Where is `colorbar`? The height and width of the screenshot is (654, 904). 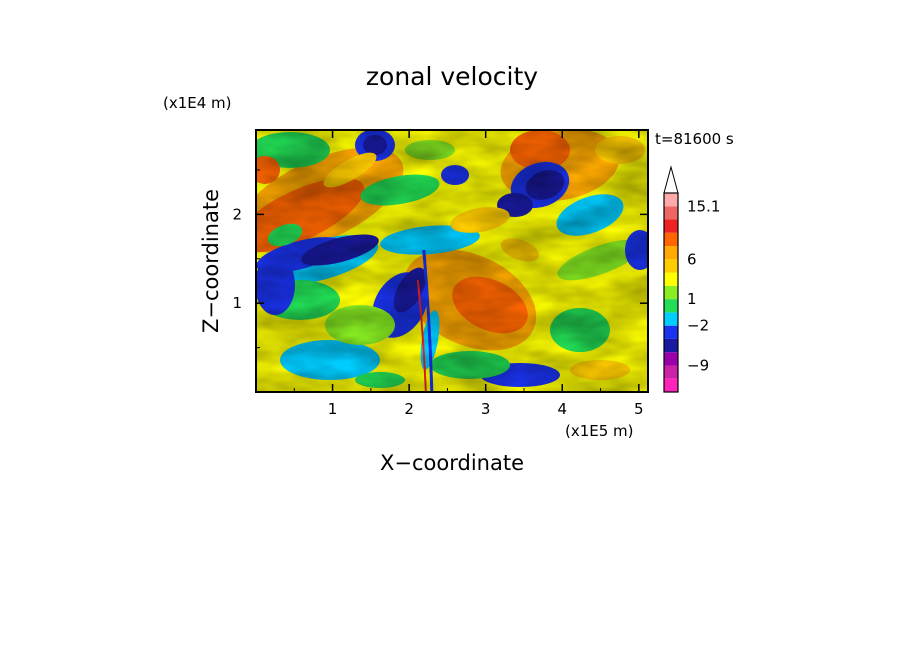
colorbar is located at coordinates (671, 279).